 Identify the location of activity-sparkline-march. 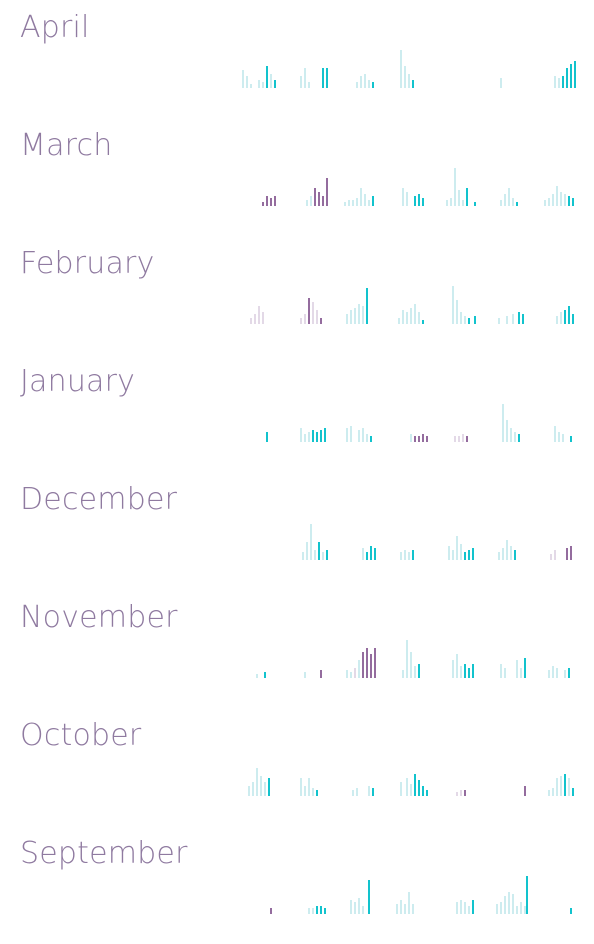
(418, 187).